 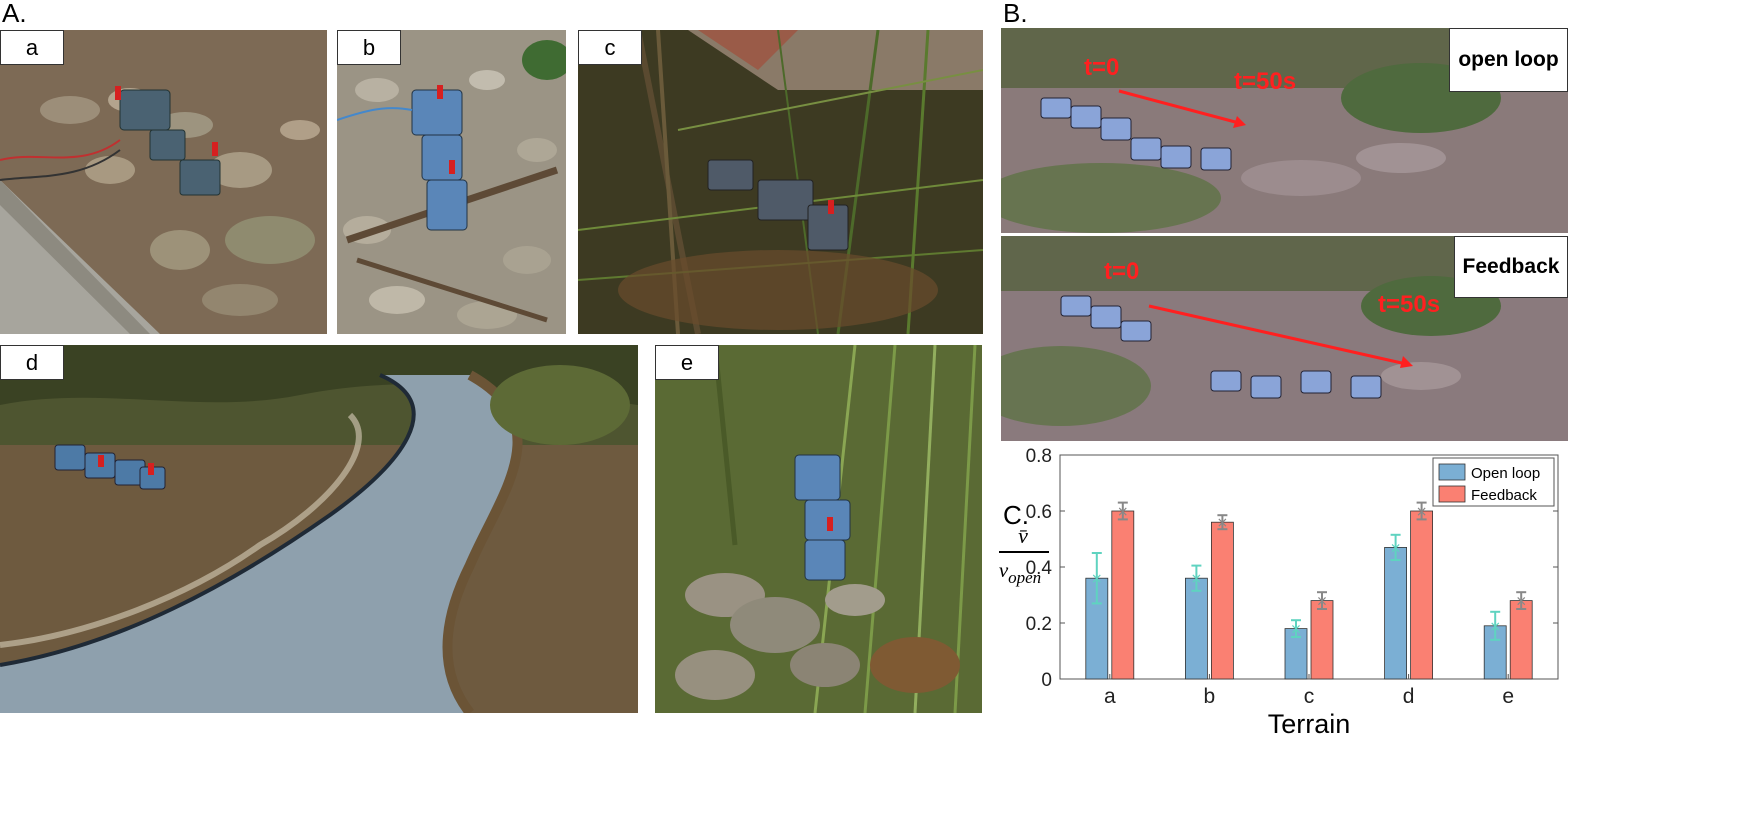 I want to click on photo-e-label: e, so click(x=687, y=362).